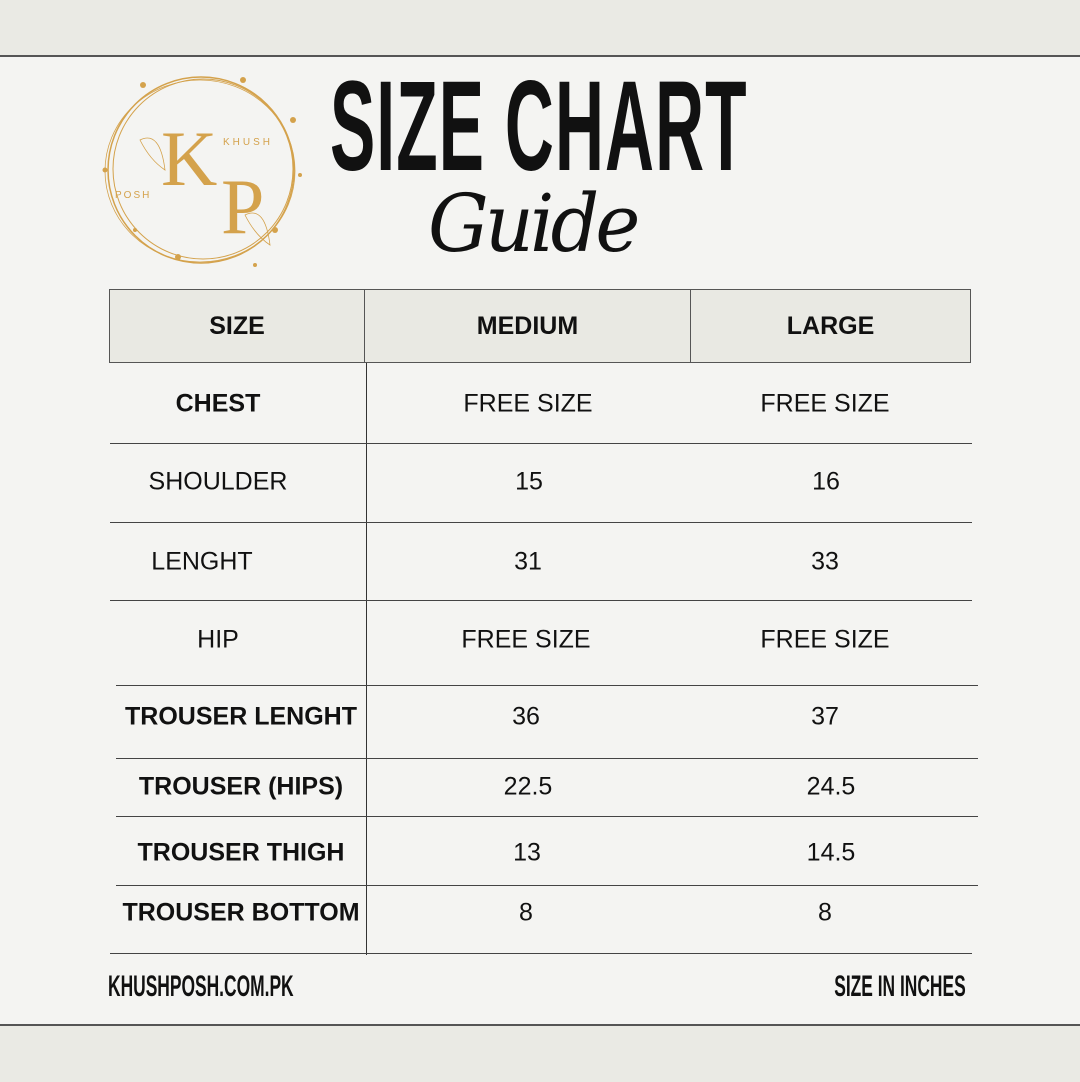  I want to click on row-label-cell: CHEST, so click(218, 403).